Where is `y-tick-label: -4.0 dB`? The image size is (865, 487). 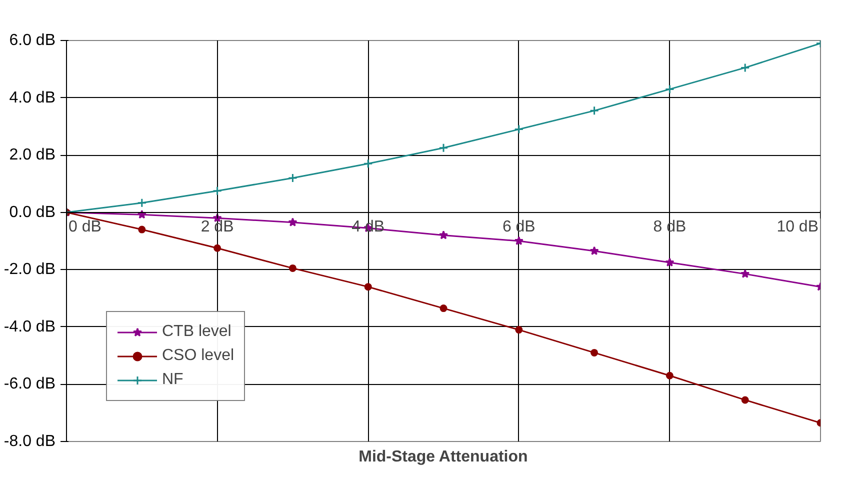 y-tick-label: -4.0 dB is located at coordinates (30, 327).